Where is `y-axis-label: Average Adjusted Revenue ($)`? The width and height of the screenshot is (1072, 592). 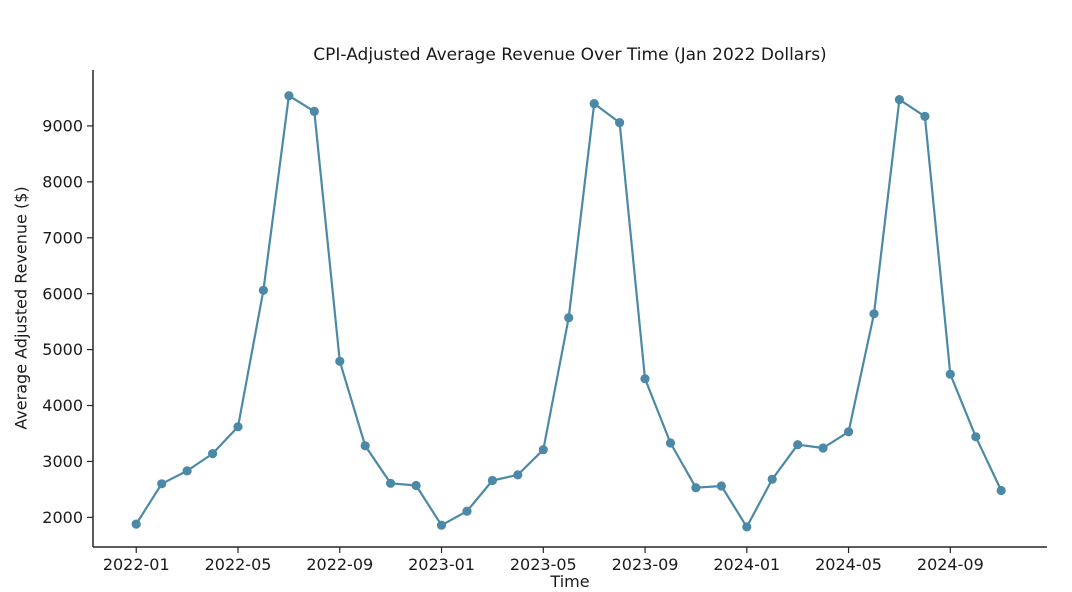
y-axis-label: Average Adjusted Revenue ($) is located at coordinates (21, 308).